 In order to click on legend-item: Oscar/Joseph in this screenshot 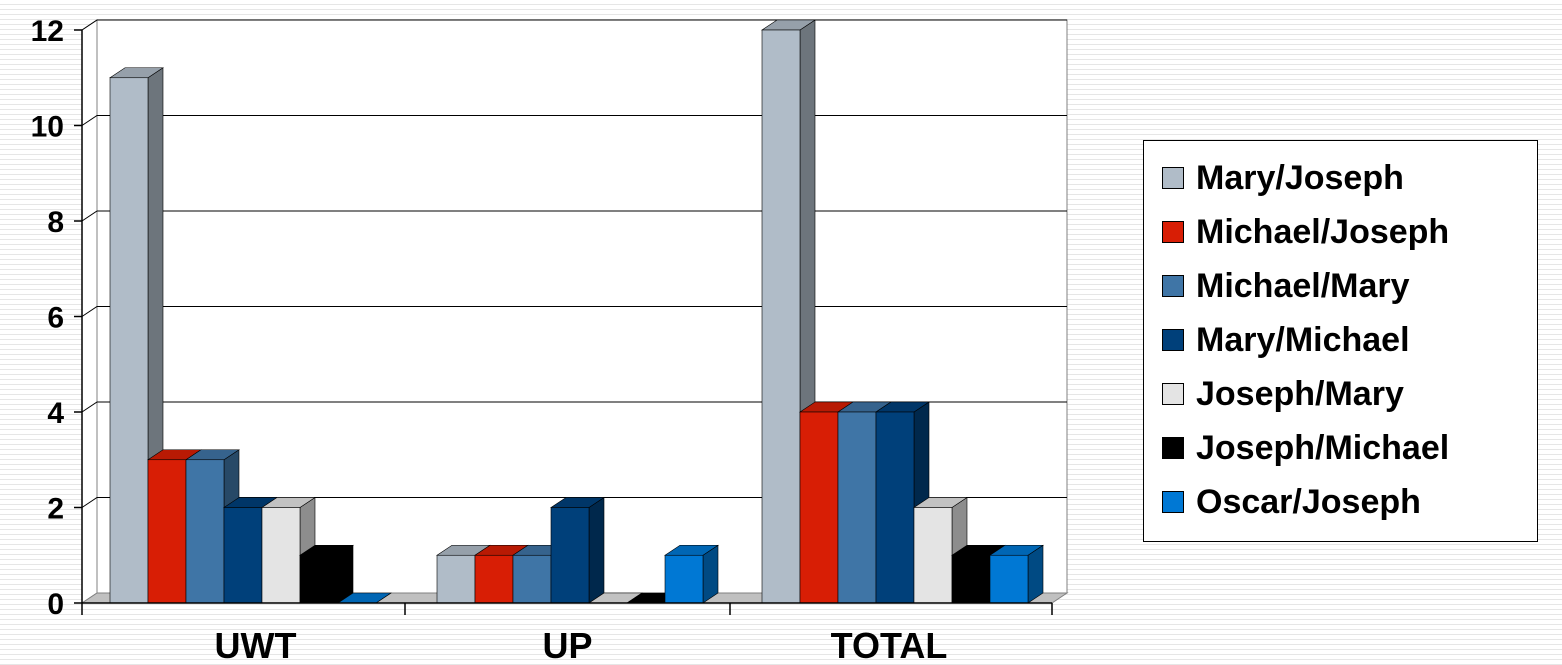, I will do `click(1349, 502)`.